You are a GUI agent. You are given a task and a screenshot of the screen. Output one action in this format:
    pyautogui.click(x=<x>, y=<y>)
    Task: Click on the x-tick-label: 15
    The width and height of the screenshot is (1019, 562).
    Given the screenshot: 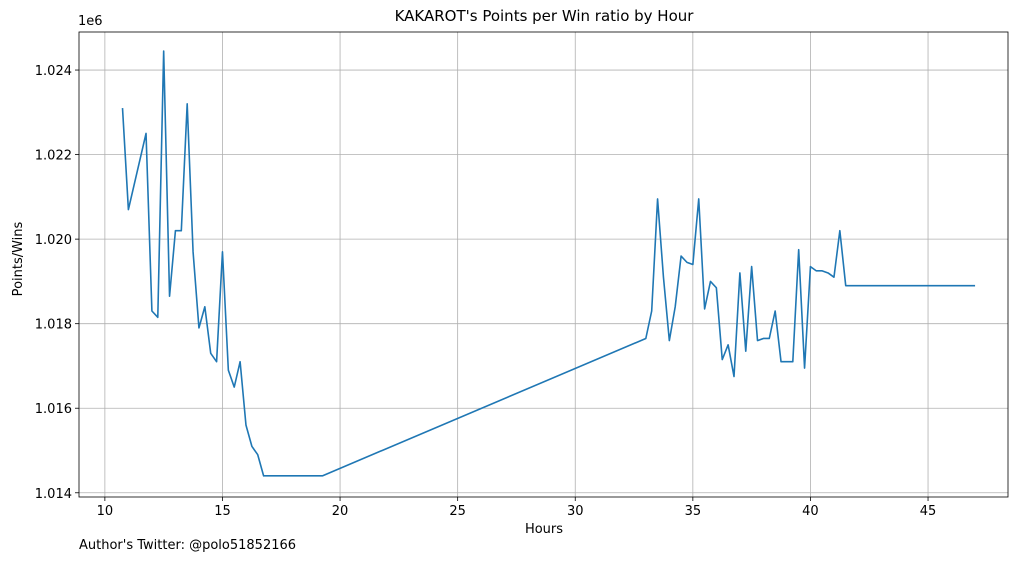 What is the action you would take?
    pyautogui.click(x=222, y=511)
    